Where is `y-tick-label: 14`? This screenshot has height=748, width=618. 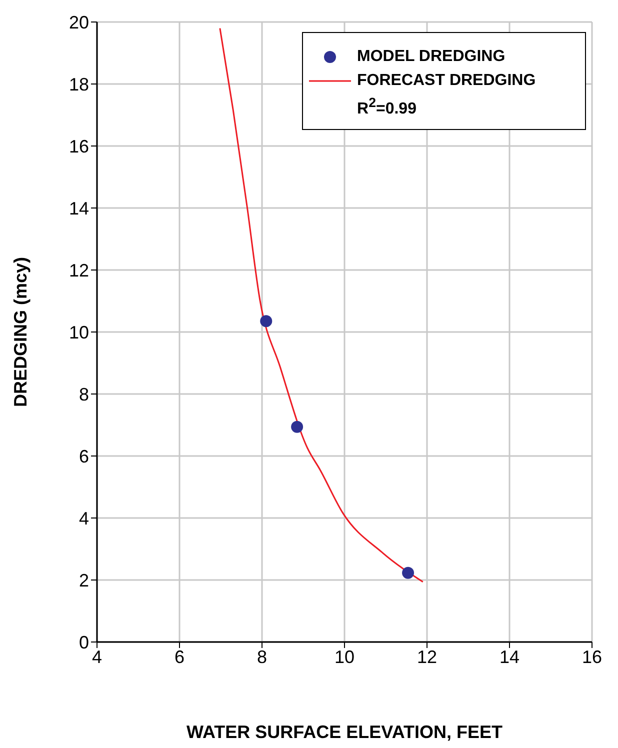 y-tick-label: 14 is located at coordinates (78, 208).